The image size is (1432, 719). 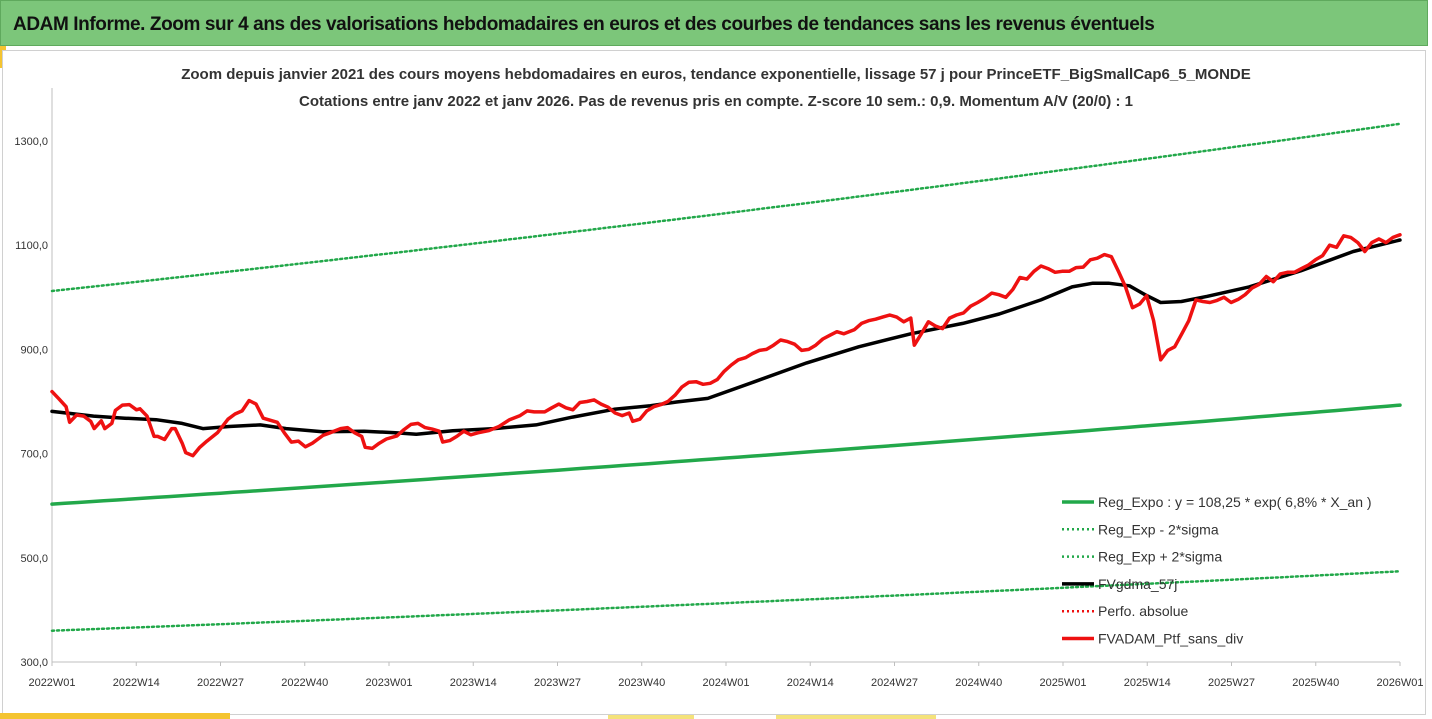 I want to click on x-tick-label: 2024W27, so click(x=894, y=683).